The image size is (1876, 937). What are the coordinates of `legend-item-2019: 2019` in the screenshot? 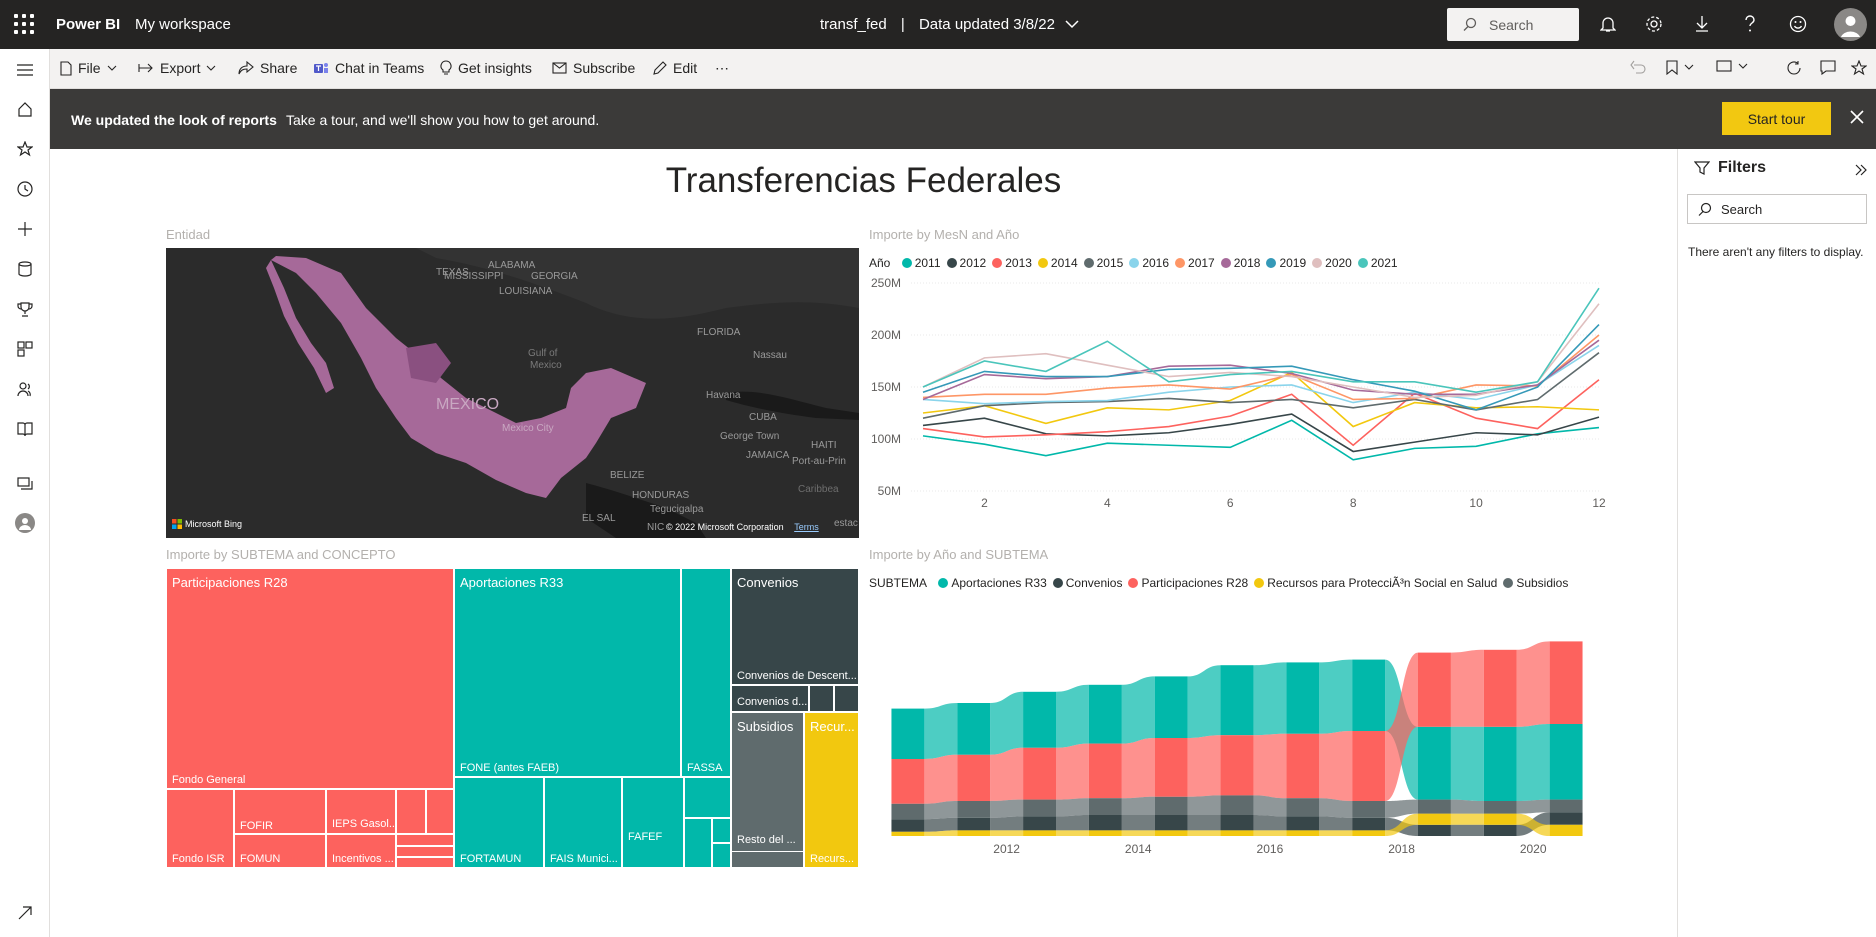 It's located at (1283, 263).